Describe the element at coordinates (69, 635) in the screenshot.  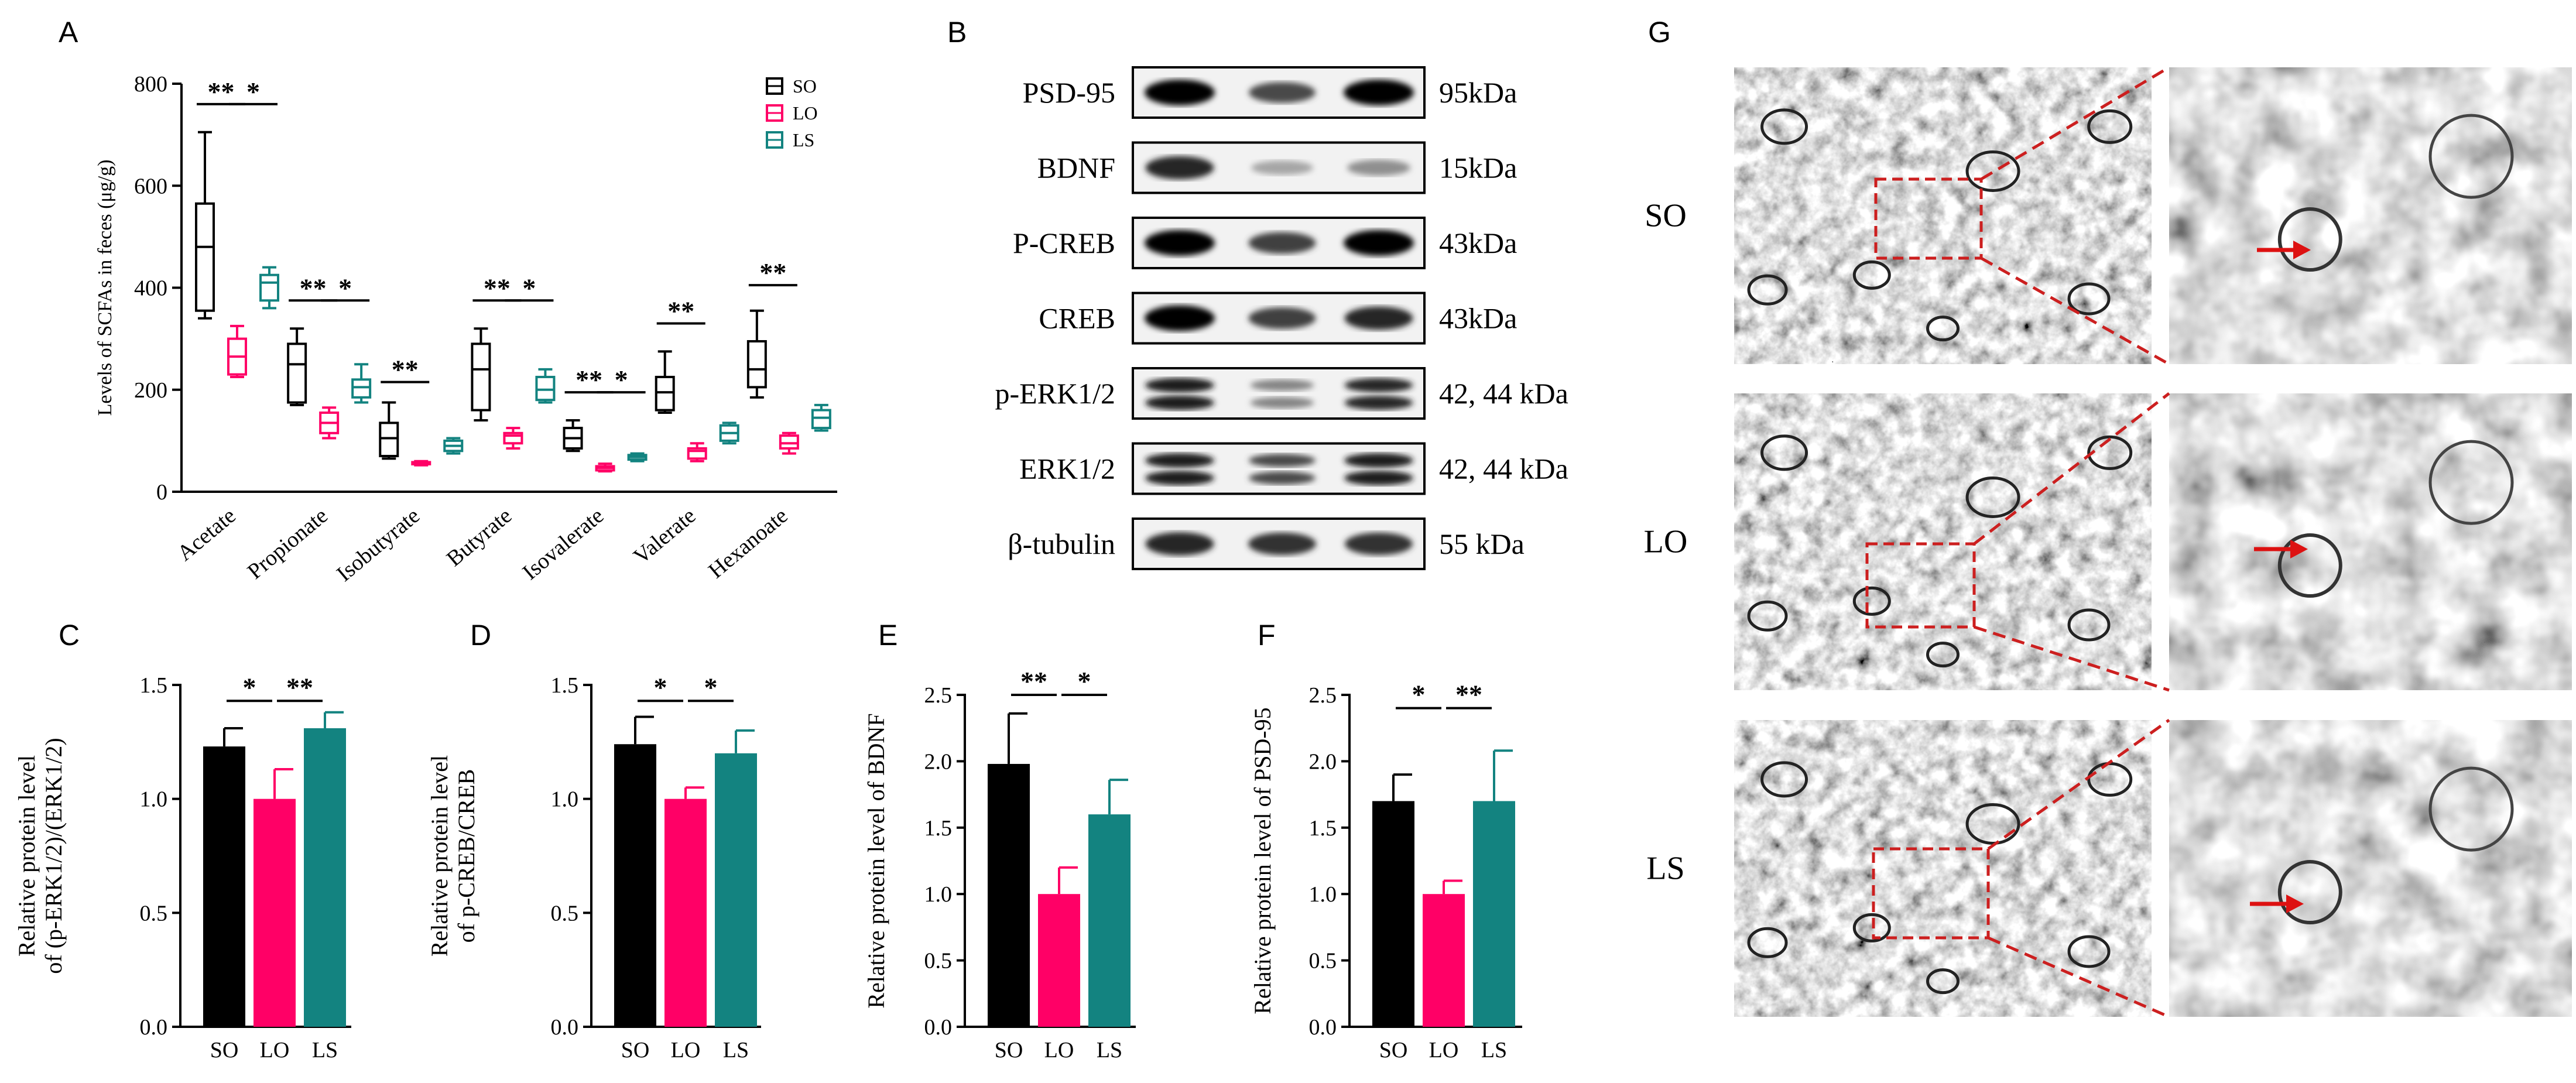
I see `panel-label-c: C` at that location.